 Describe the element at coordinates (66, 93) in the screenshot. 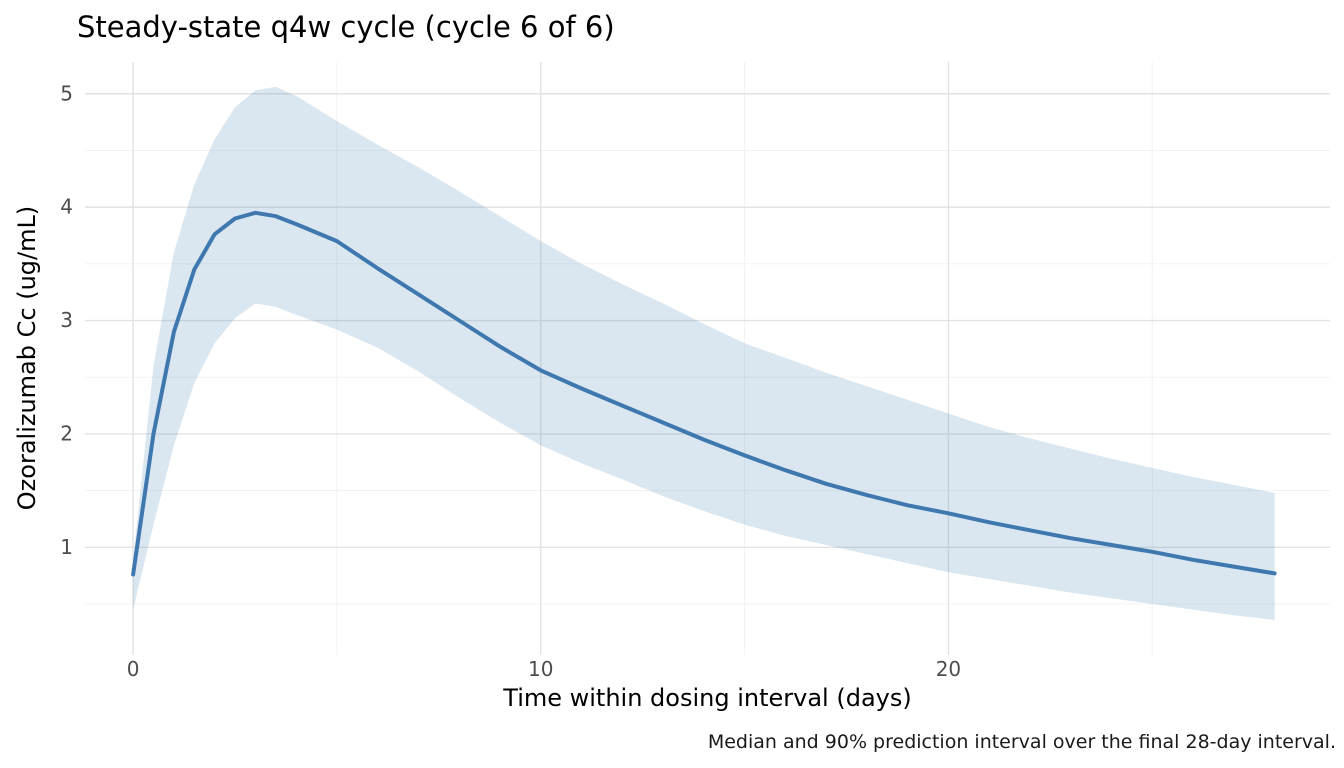

I see `y-tick-label: 5` at that location.